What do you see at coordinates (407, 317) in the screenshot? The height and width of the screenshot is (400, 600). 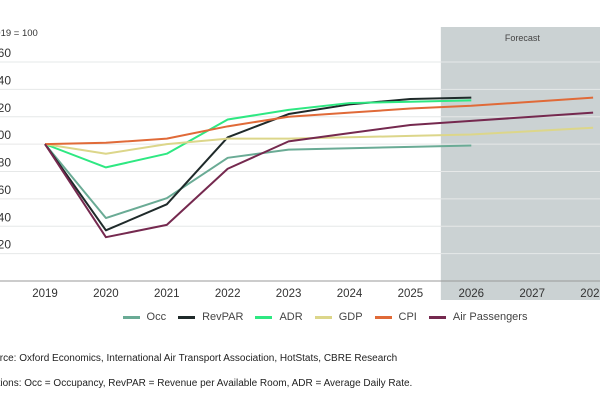 I see `legend-label: CPI` at bounding box center [407, 317].